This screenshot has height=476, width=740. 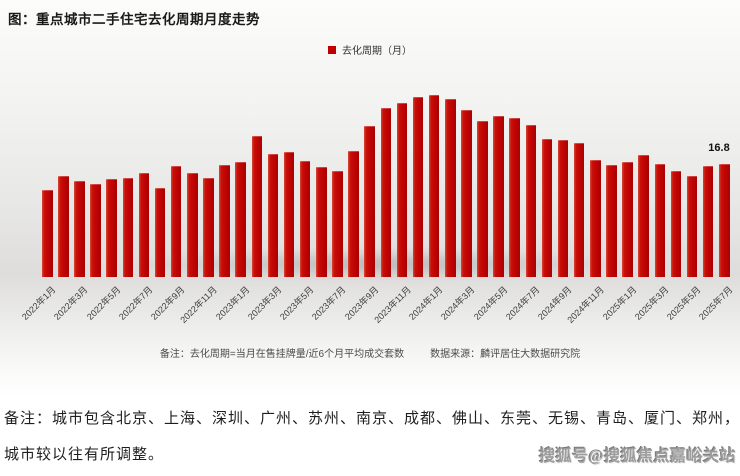 I want to click on bar-2023年6月, so click(x=321, y=222).